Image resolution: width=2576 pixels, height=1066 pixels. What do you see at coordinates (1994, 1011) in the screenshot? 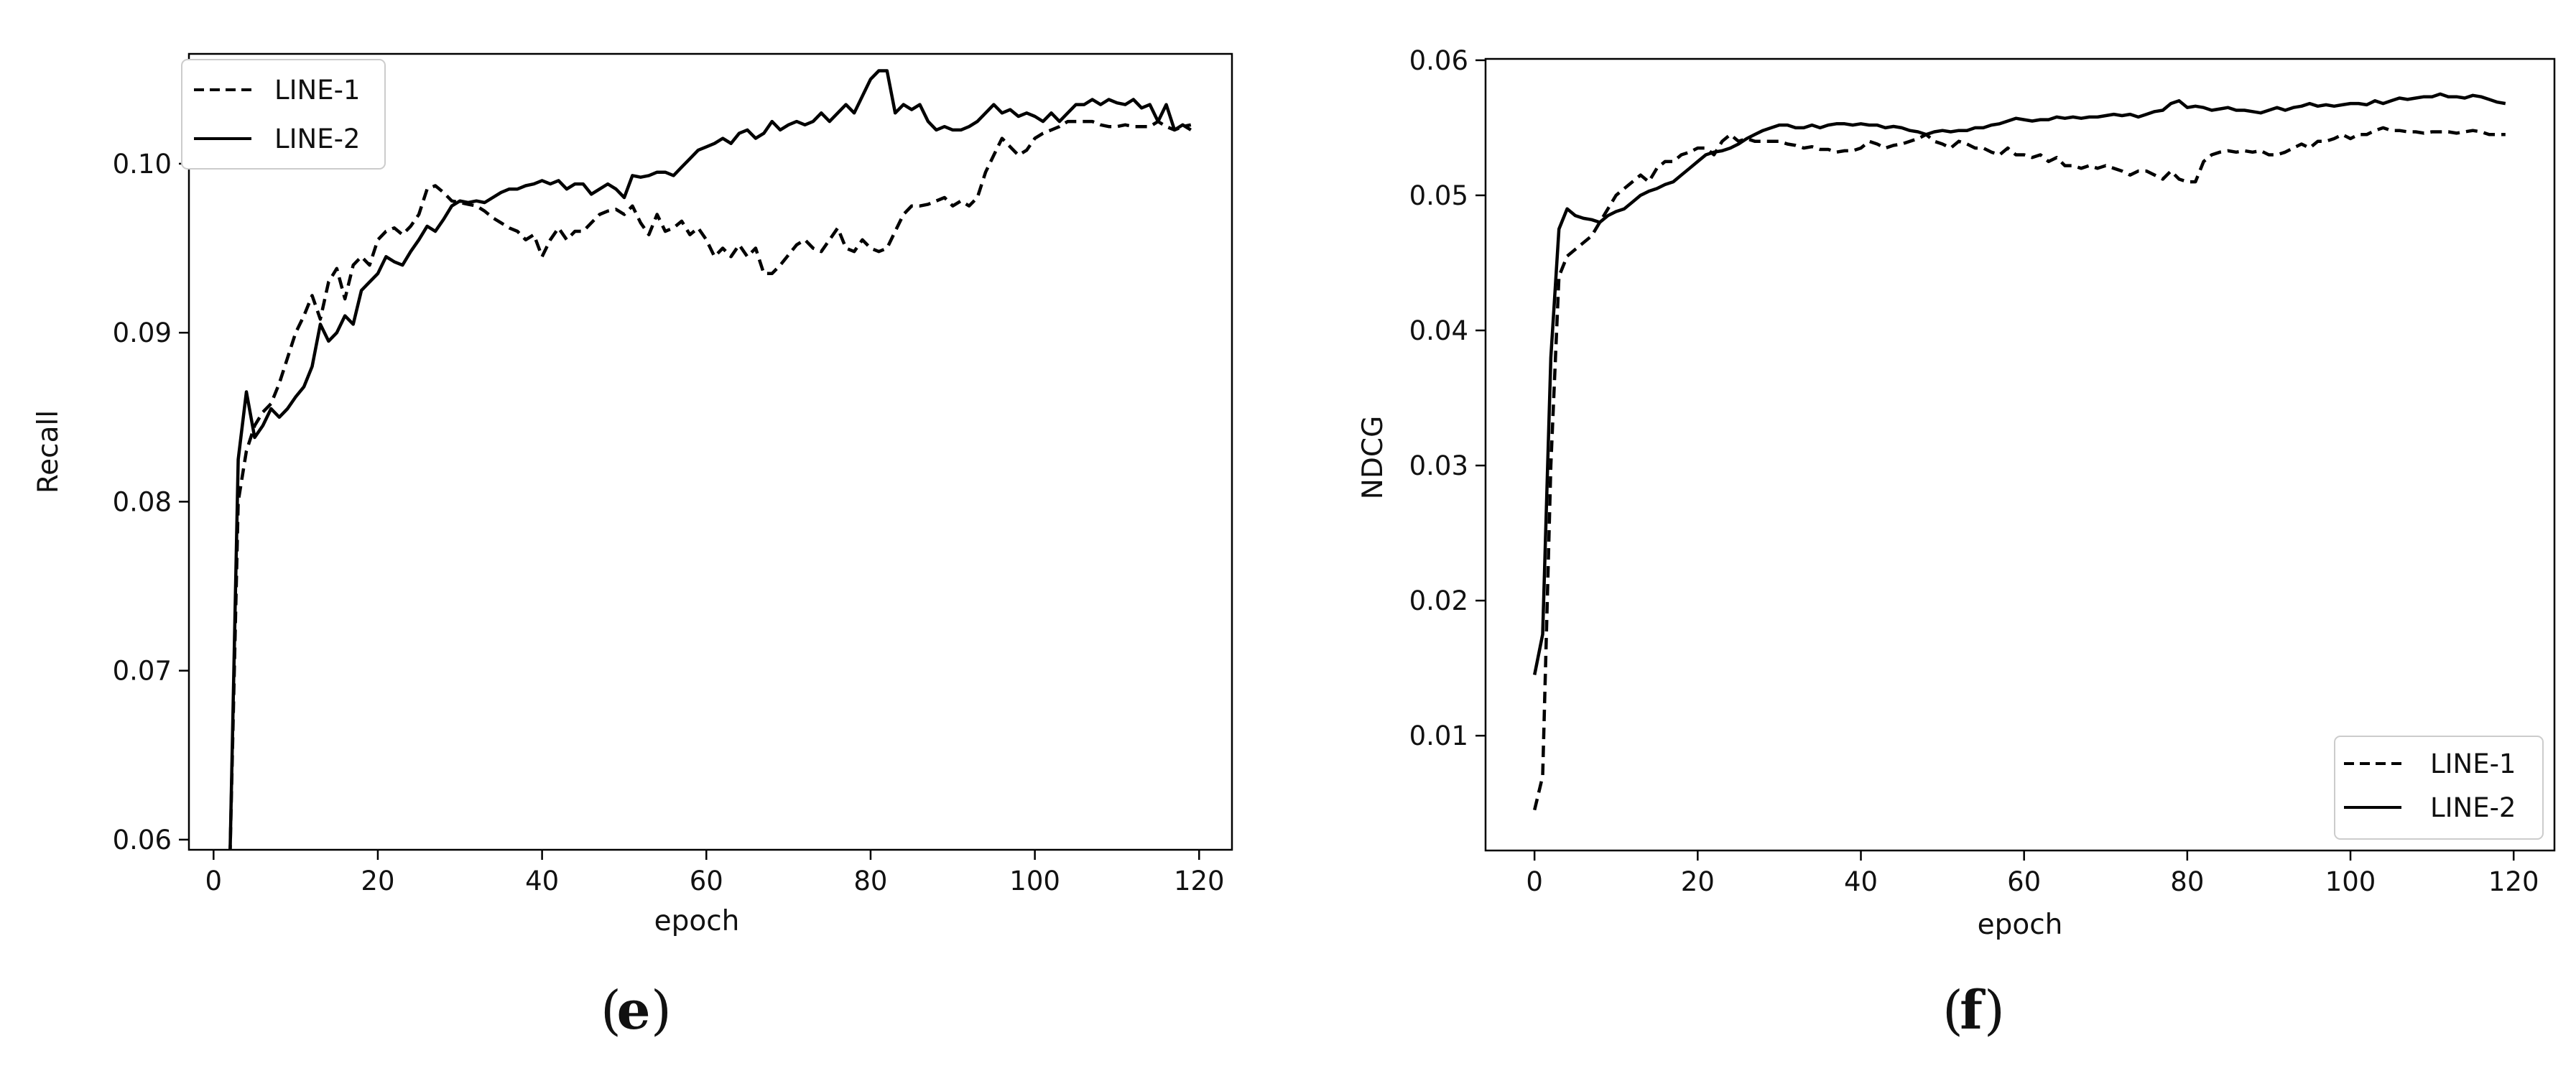
I see `caption-close-paren-f: )` at bounding box center [1994, 1011].